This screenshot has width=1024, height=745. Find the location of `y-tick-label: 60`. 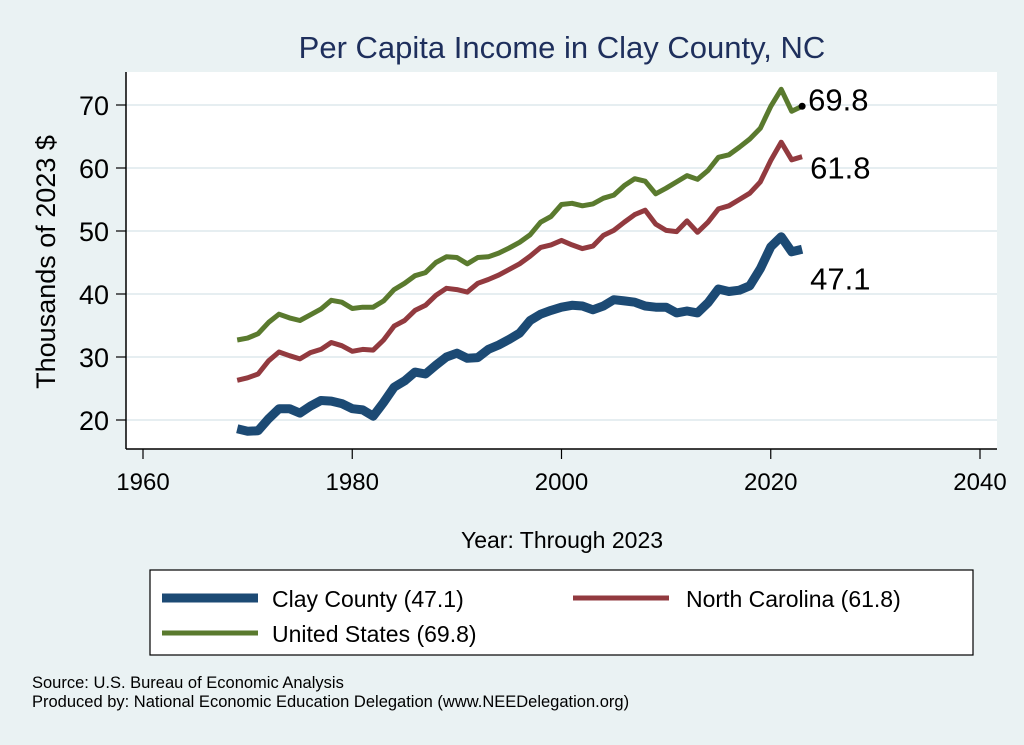

y-tick-label: 60 is located at coordinates (94, 169).